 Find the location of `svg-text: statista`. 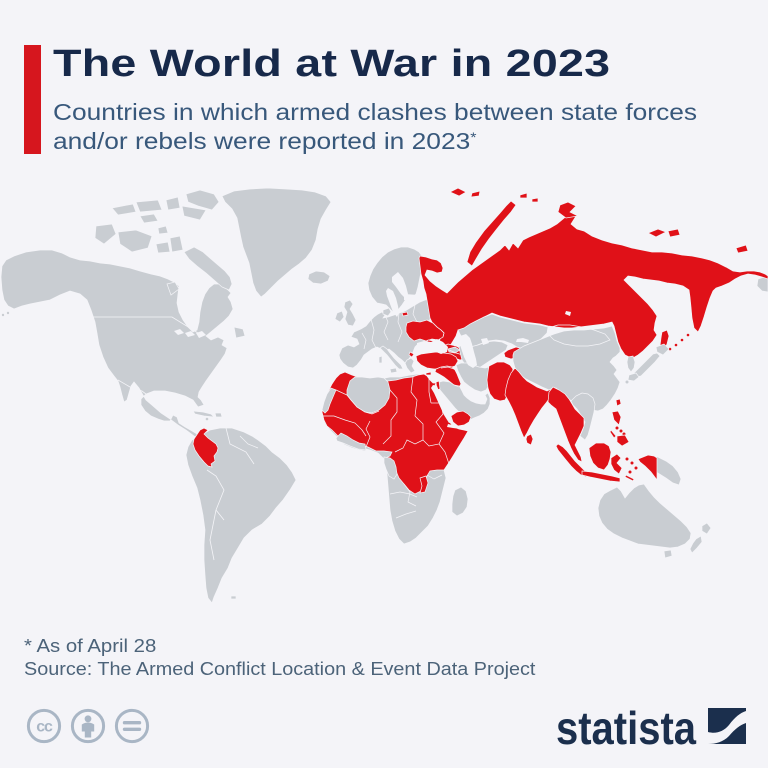

svg-text: statista is located at coordinates (626, 727).